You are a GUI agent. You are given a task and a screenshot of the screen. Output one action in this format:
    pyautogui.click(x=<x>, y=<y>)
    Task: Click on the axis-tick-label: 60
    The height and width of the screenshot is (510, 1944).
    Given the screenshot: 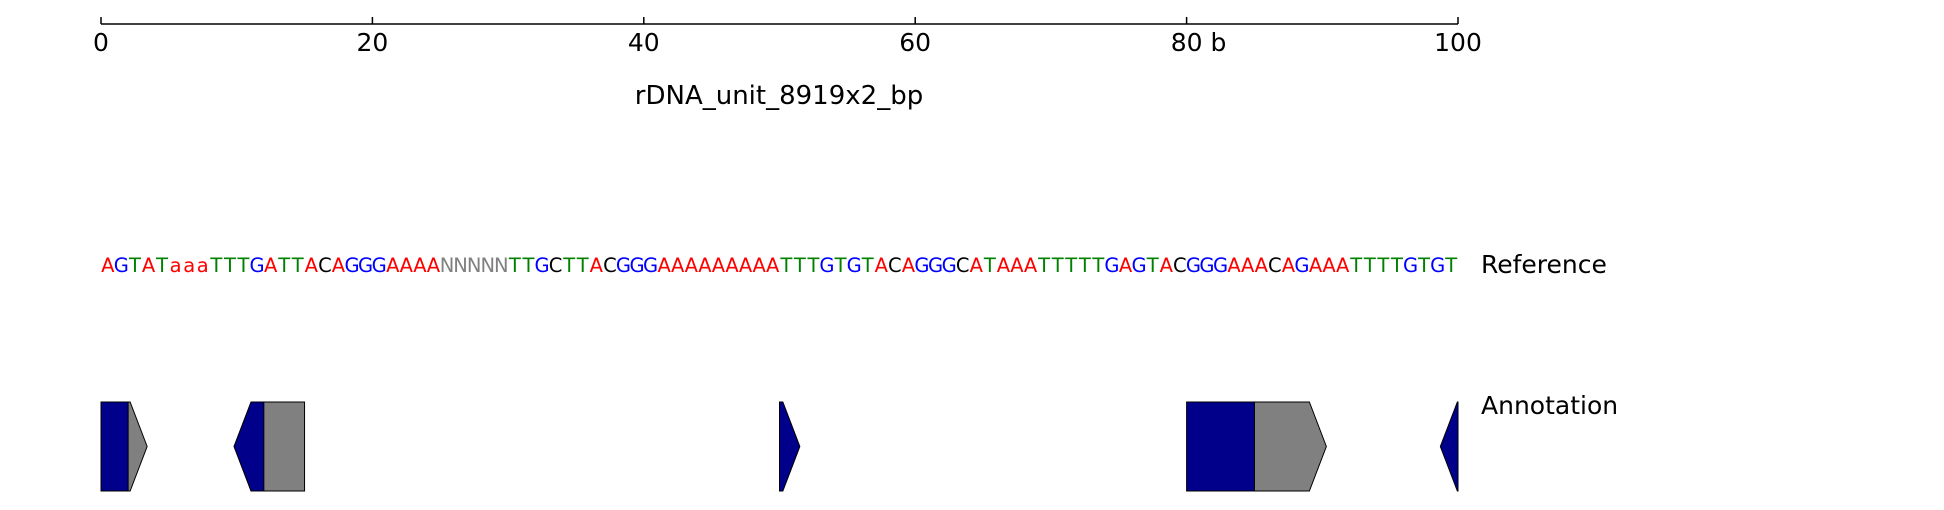 What is the action you would take?
    pyautogui.click(x=915, y=42)
    